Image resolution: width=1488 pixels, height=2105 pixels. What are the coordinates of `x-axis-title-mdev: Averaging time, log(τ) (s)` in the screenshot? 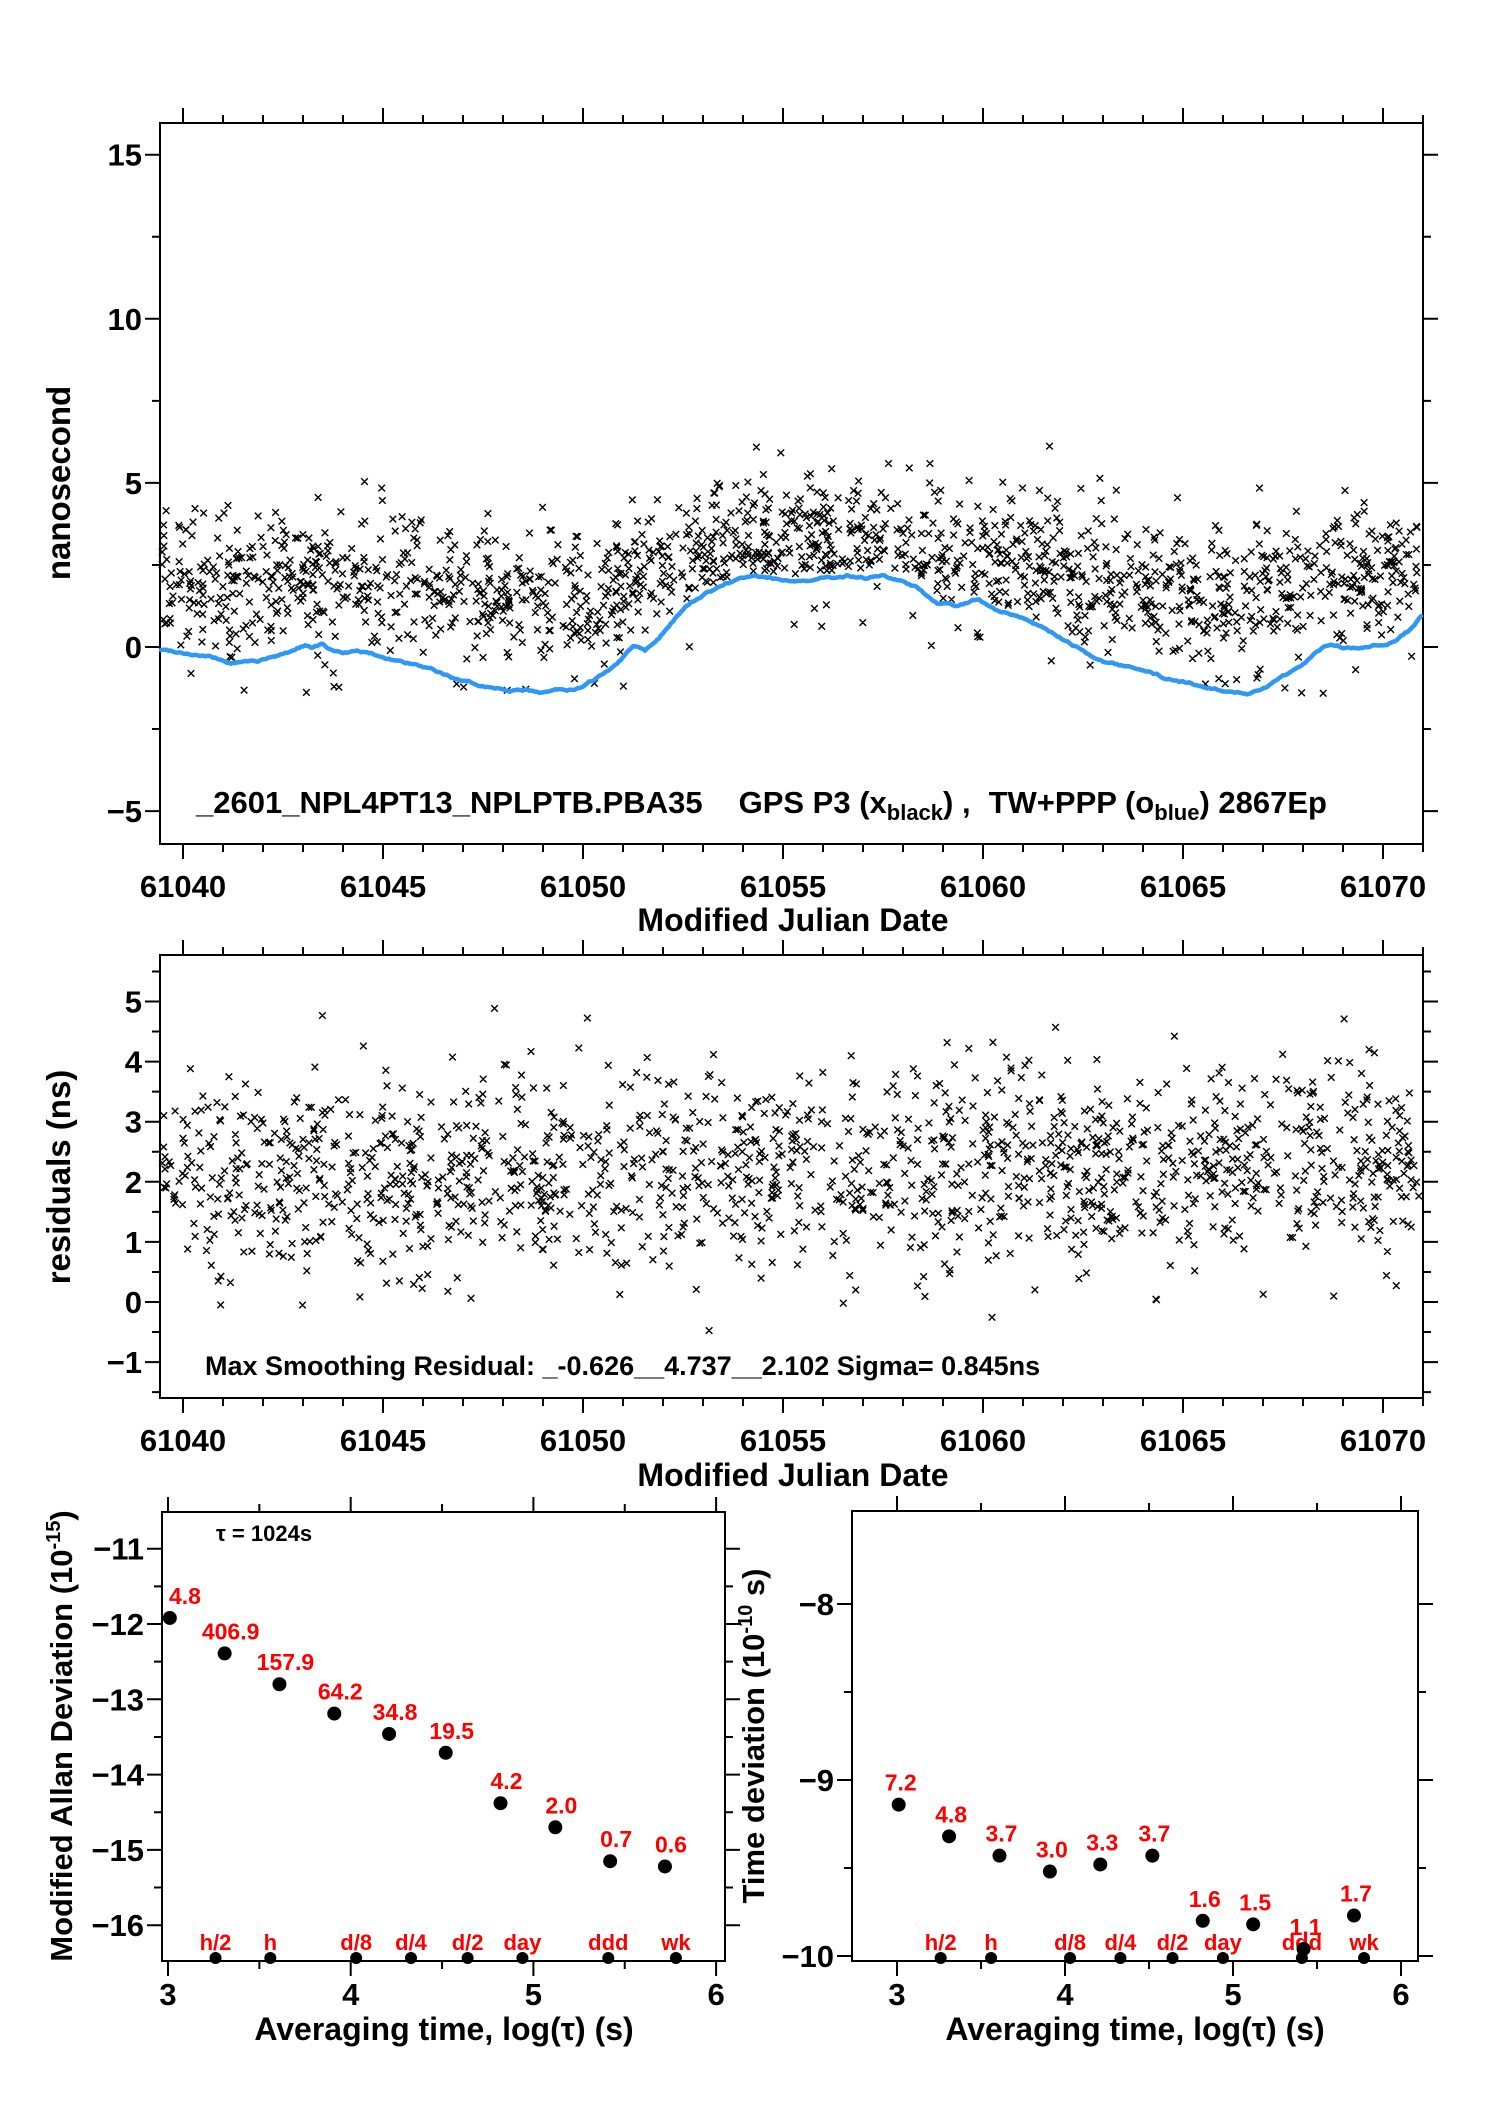 It's located at (443, 2029).